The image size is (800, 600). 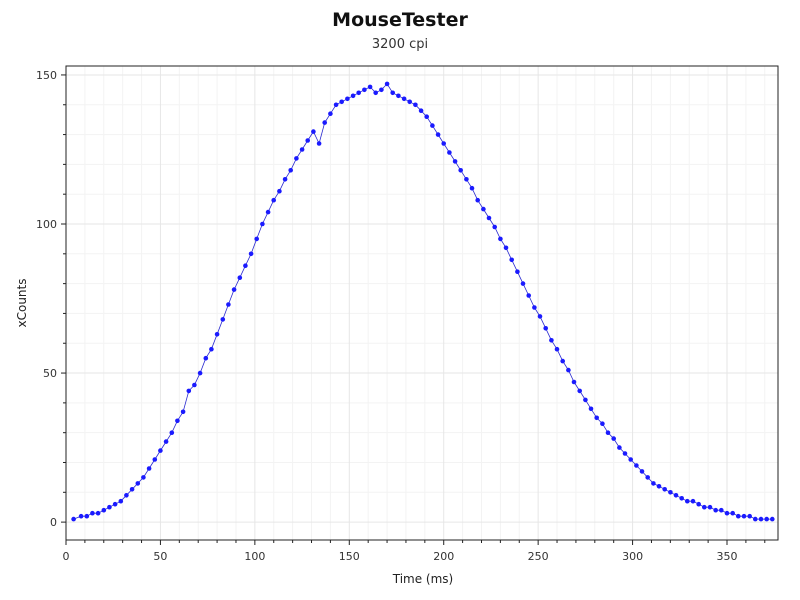 I want to click on x-tick-label: 0, so click(x=66, y=556).